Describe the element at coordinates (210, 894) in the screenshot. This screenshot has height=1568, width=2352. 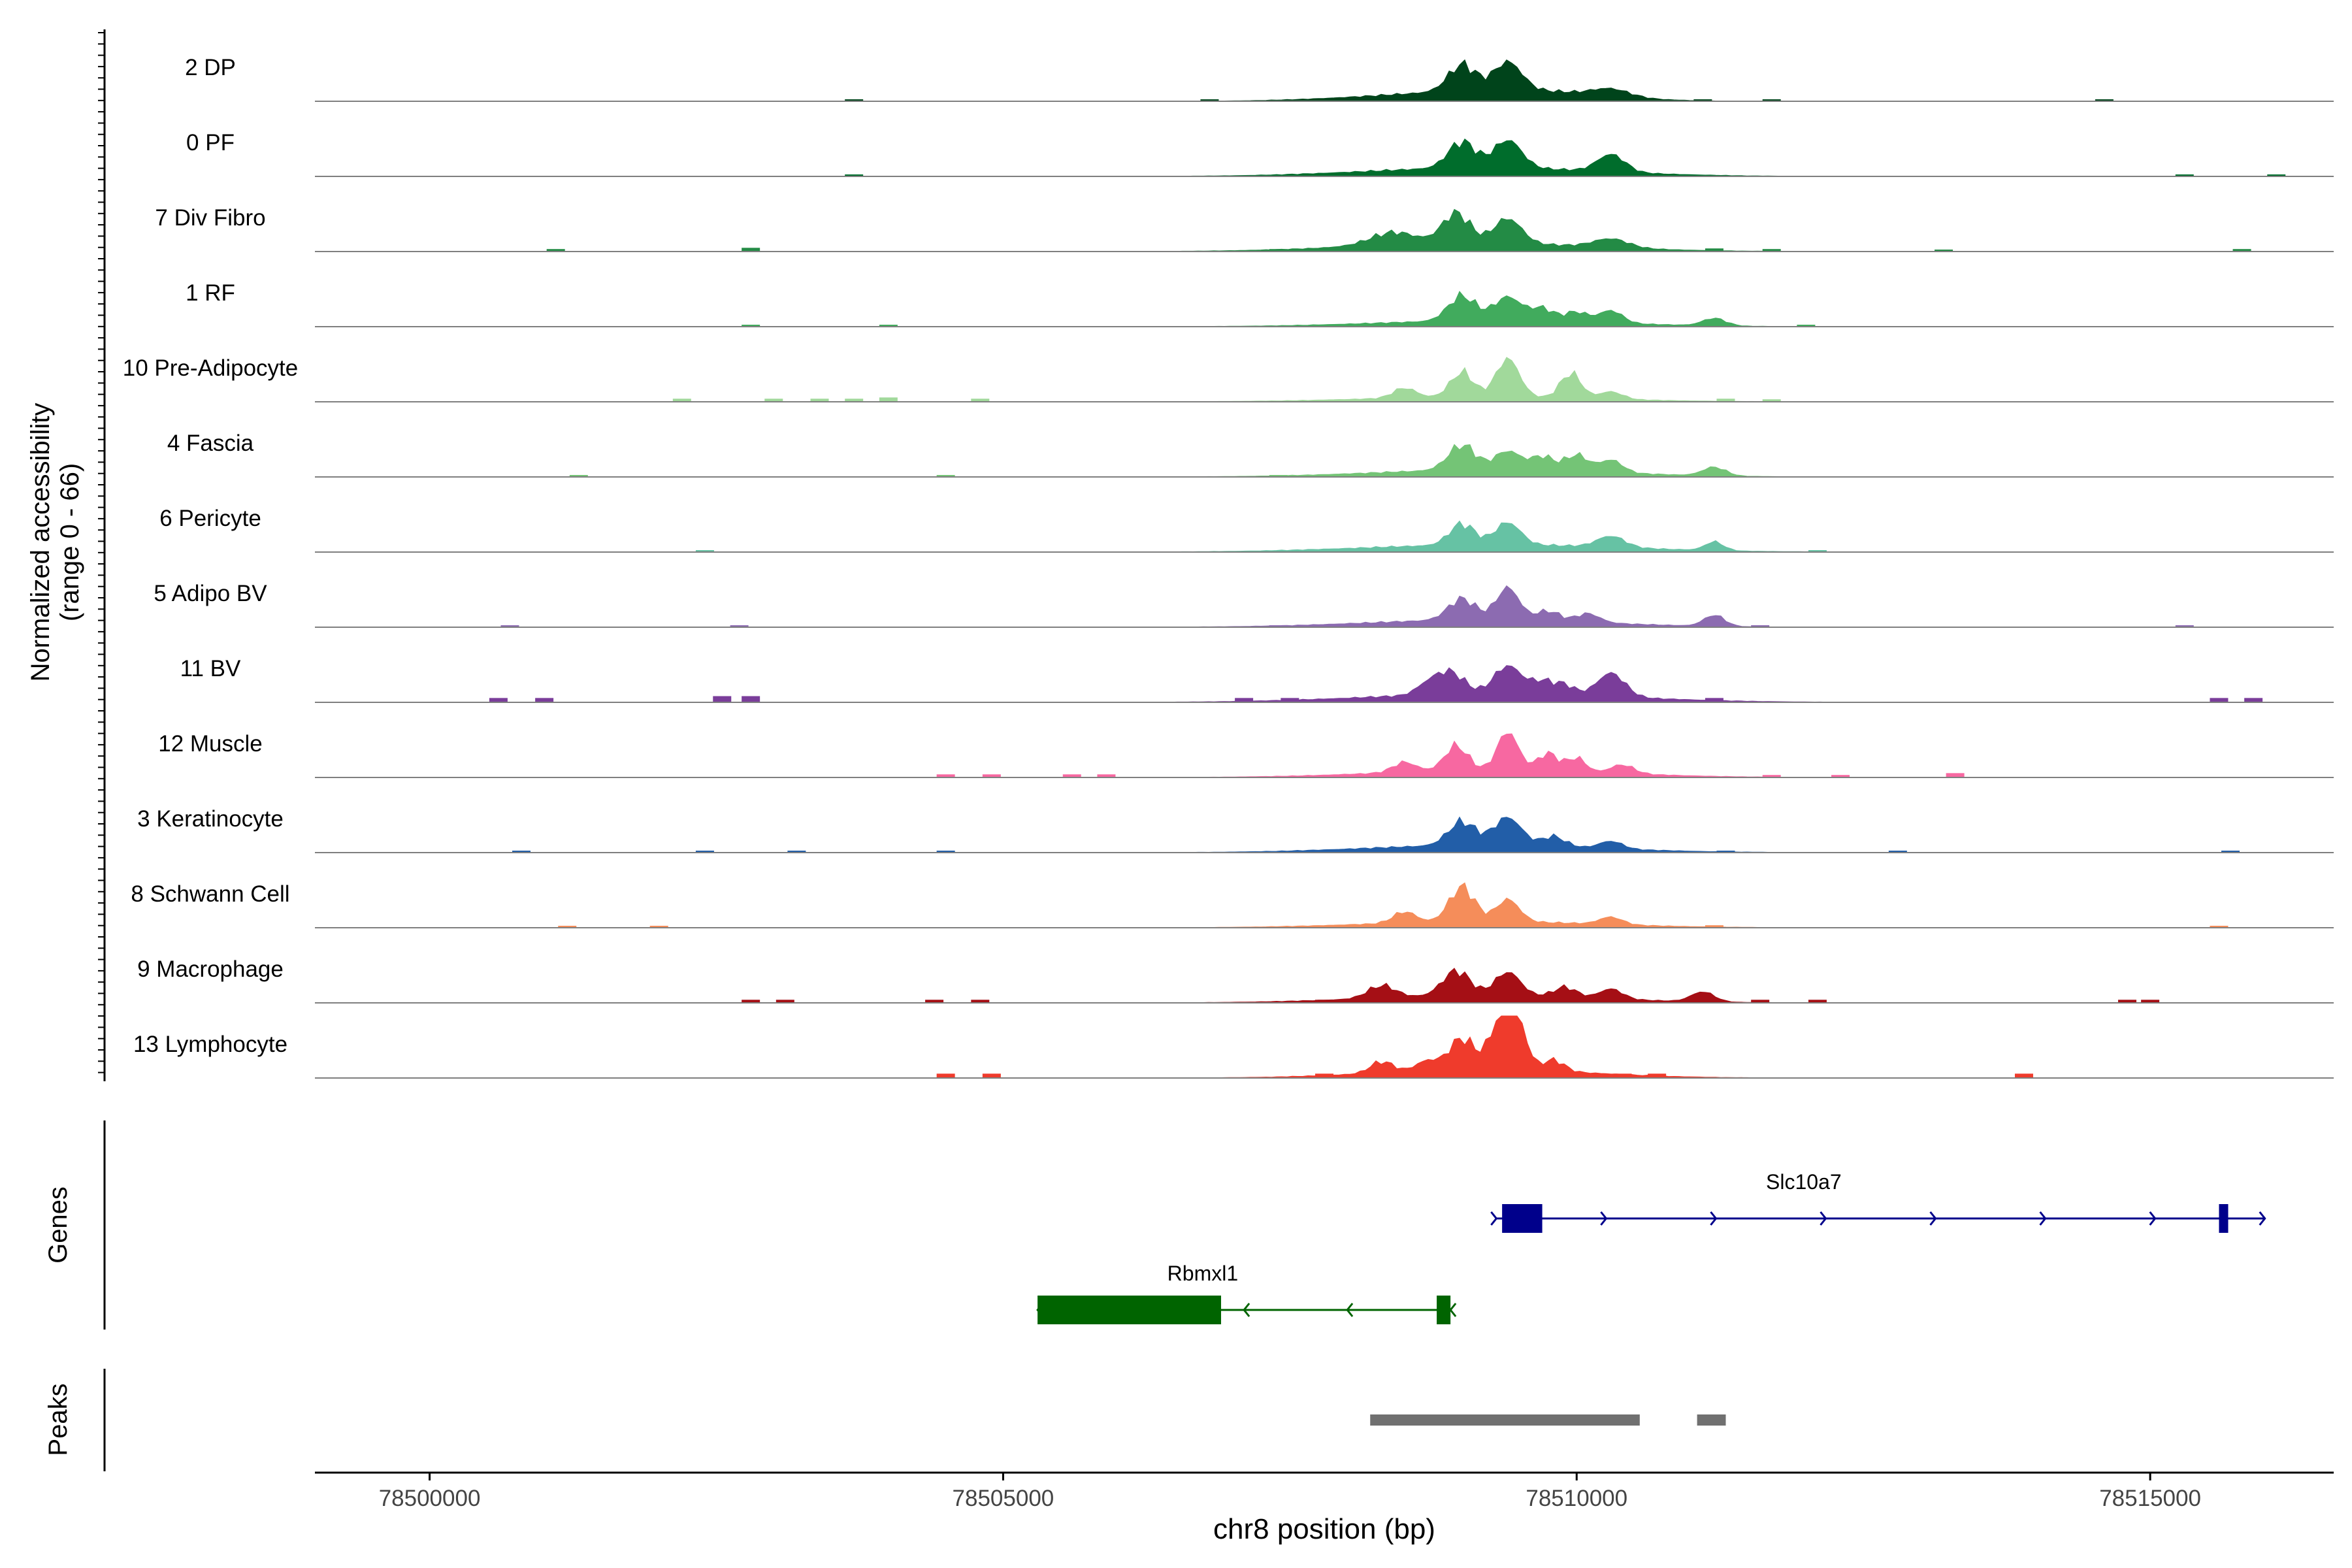
I see `track-label: 8 Schwann Cell` at that location.